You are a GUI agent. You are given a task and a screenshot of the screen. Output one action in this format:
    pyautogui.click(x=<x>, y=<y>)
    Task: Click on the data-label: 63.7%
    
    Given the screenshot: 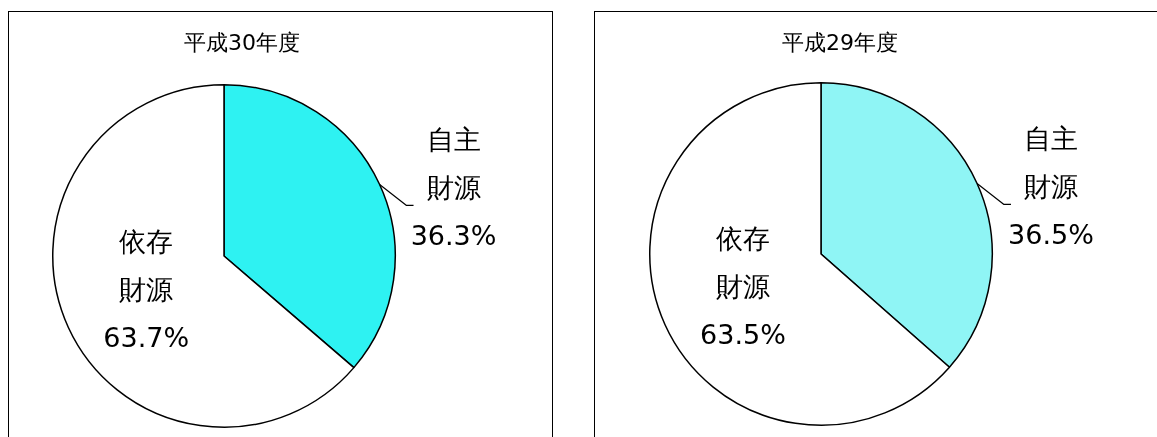 What is the action you would take?
    pyautogui.click(x=146, y=337)
    